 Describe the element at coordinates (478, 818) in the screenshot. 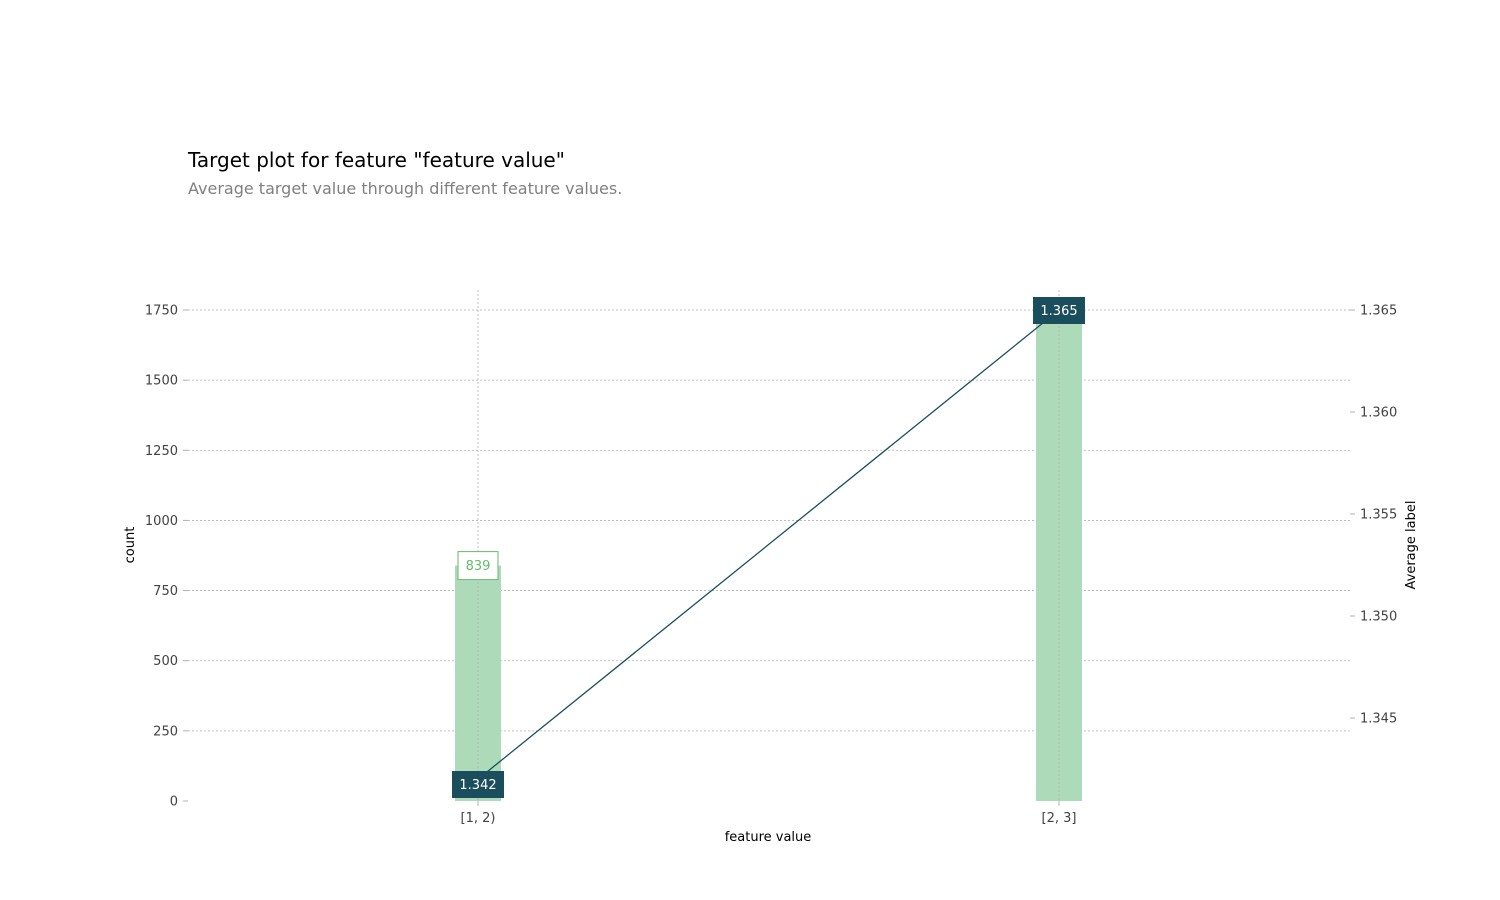

I see `x-tick-label: [1, 2)` at that location.